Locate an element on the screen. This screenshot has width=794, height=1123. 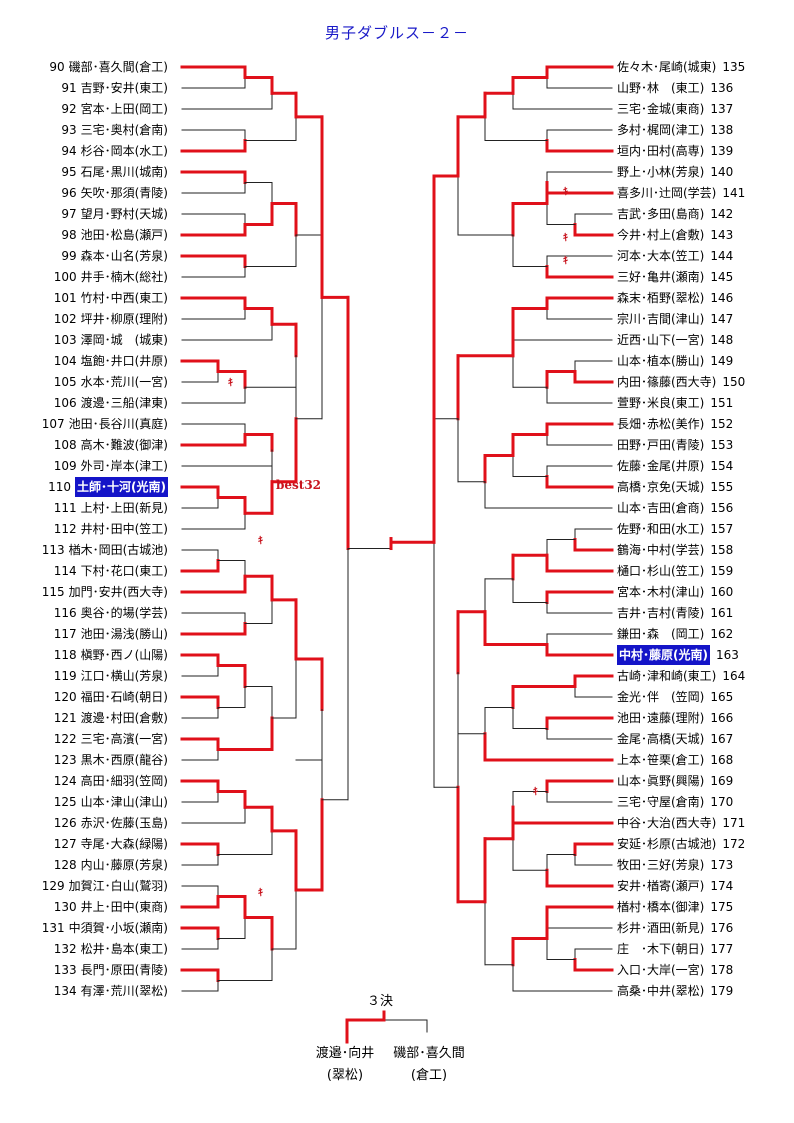
entry-number: 179 is located at coordinates (722, 991).